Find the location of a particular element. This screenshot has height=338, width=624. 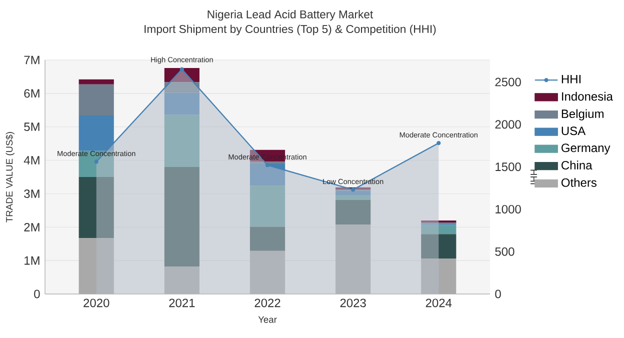

y-tick-label: 6M is located at coordinates (32, 93).